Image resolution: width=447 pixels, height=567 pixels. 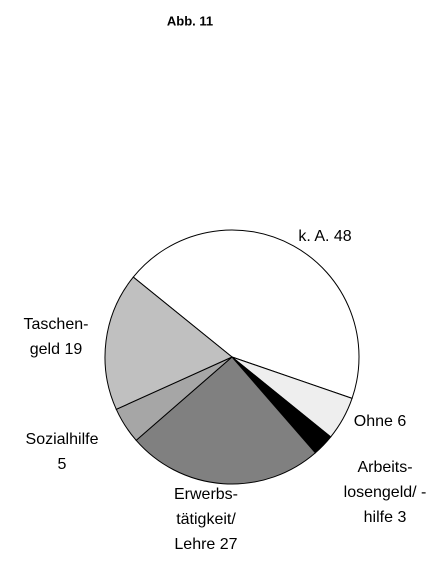 What do you see at coordinates (385, 492) in the screenshot?
I see `slice-label: losengeld/ -` at bounding box center [385, 492].